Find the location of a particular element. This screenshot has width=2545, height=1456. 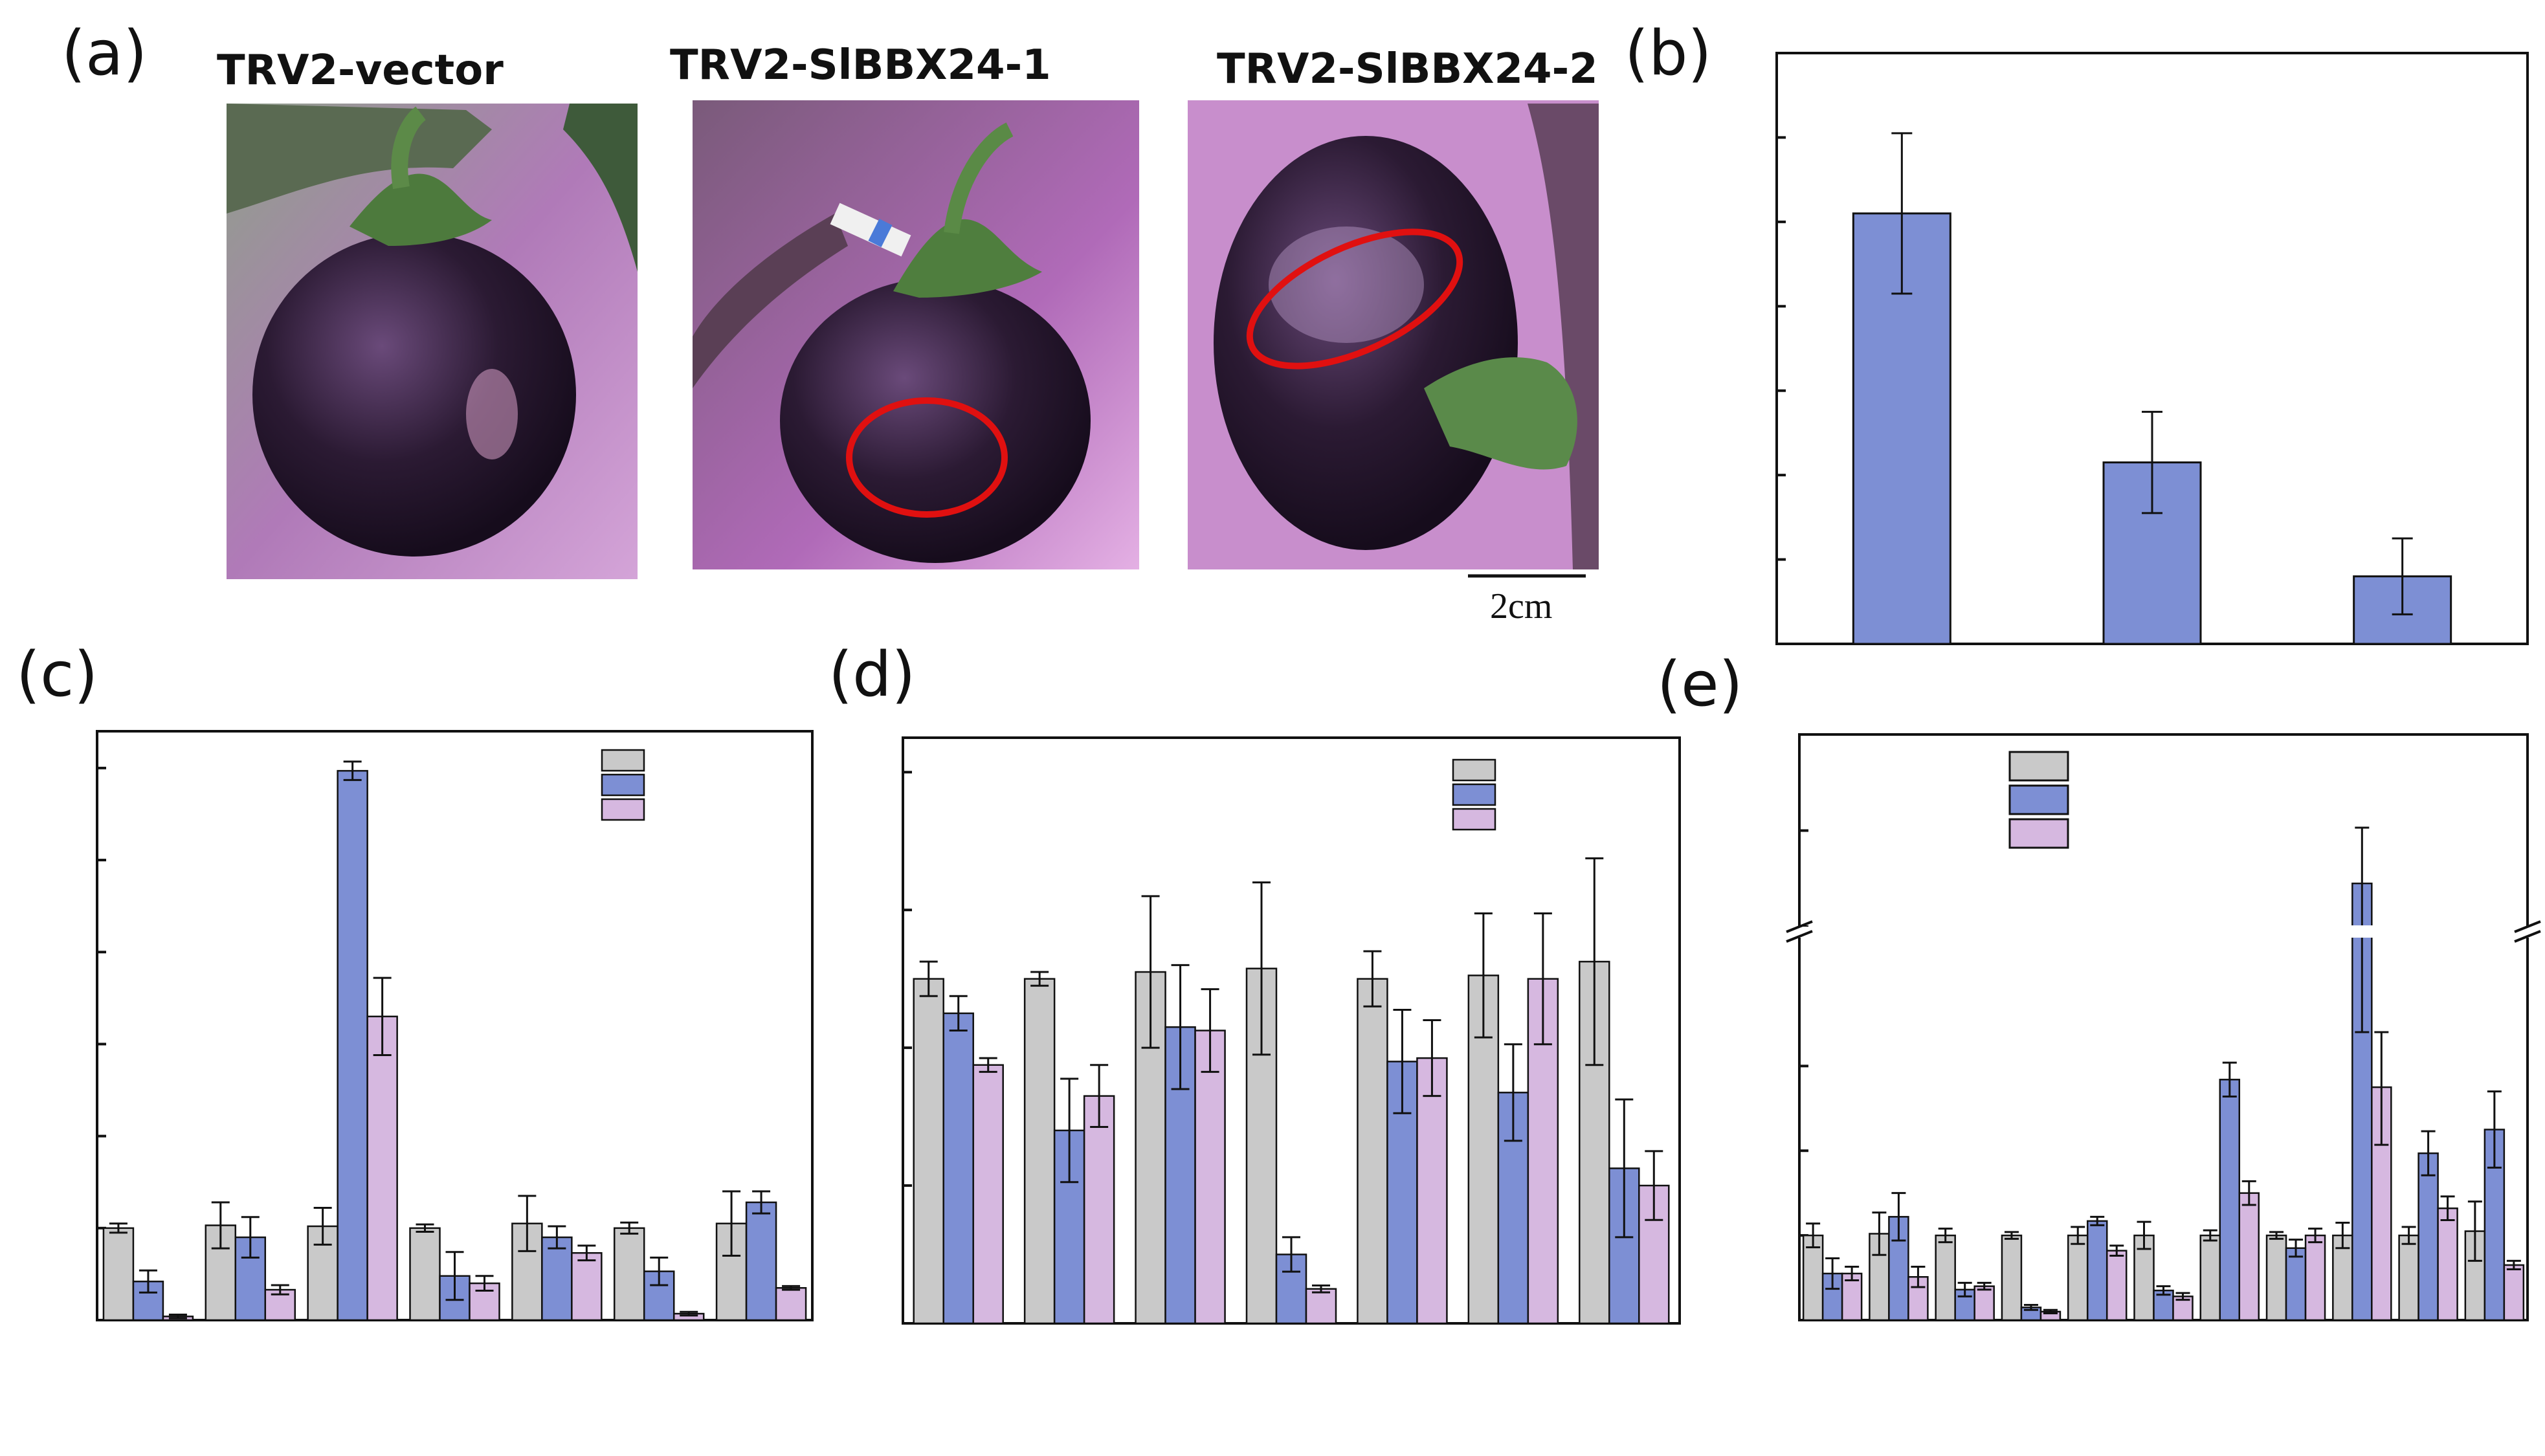

panel-label-a: (a) is located at coordinates (104, 54).